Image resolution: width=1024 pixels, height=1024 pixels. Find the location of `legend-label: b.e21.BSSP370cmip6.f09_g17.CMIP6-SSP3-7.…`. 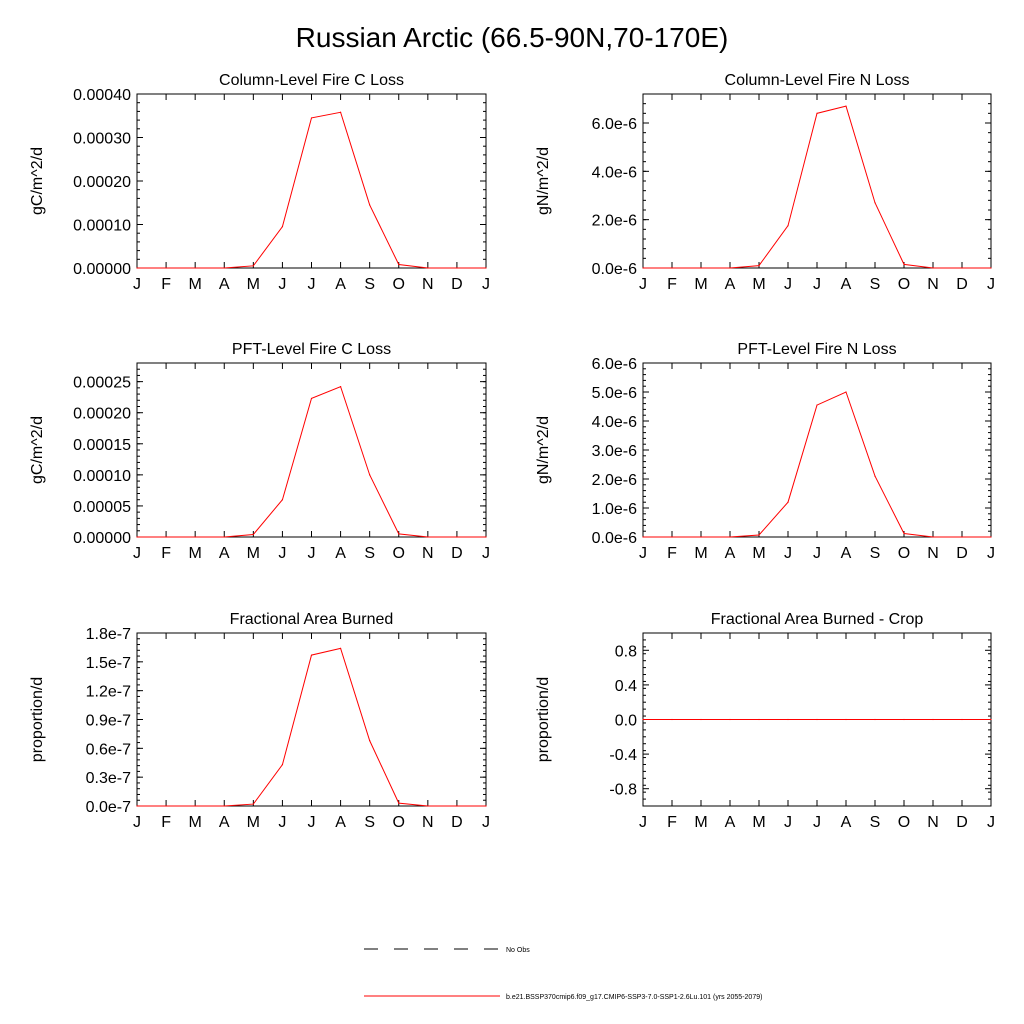

legend-label: b.e21.BSSP370cmip6.f09_g17.CMIP6-SSP3-7.… is located at coordinates (634, 997).